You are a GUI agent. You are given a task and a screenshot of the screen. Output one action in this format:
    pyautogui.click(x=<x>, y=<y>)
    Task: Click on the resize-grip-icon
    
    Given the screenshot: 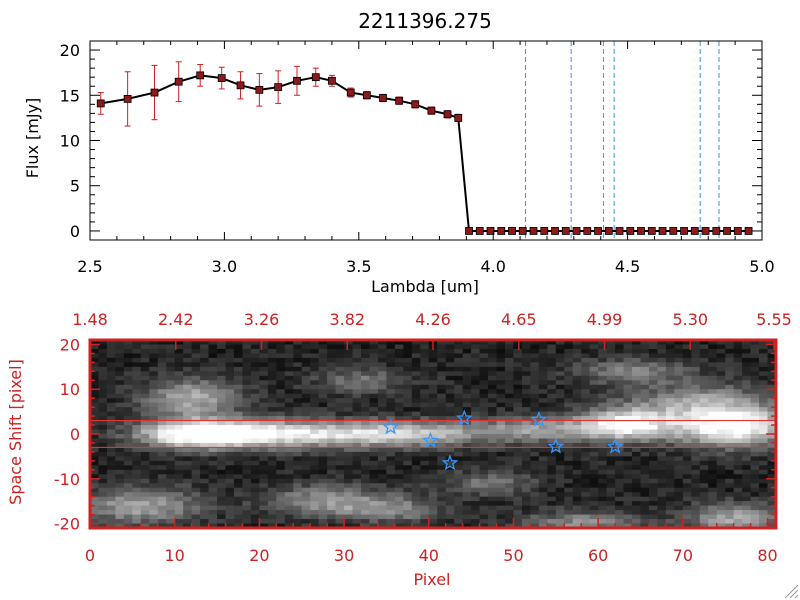 What is the action you would take?
    pyautogui.click(x=791, y=591)
    